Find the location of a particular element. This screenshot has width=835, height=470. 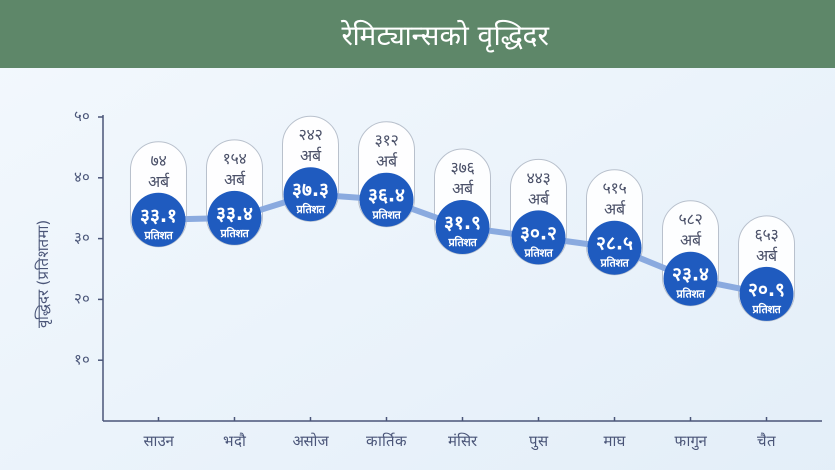

y-axis-title: वृद्धिदर (प्रतिशतमा) is located at coordinates (43, 274).